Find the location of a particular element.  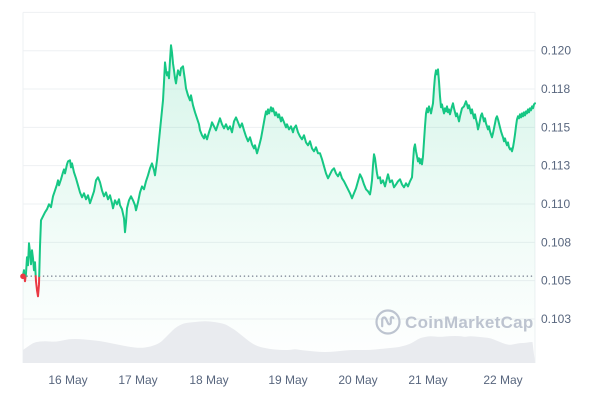

x-axis-label: 22 May is located at coordinates (502, 380).